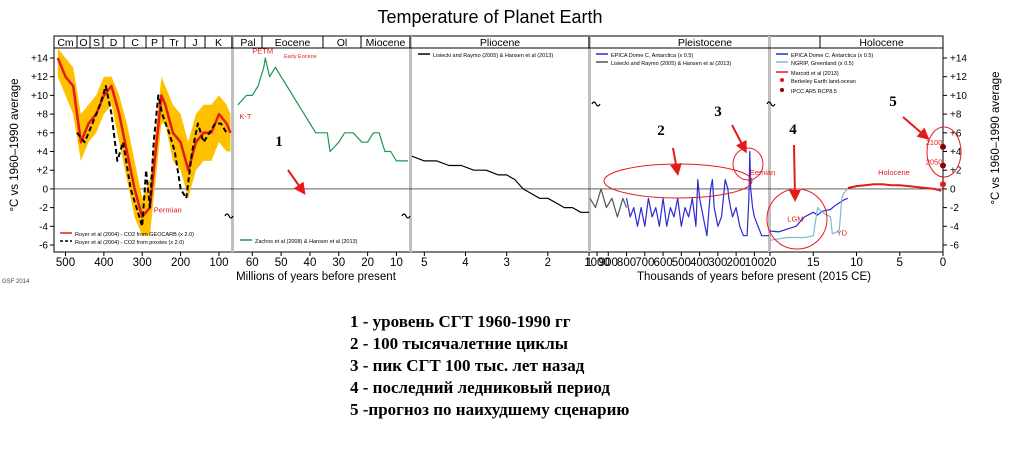 Image resolution: width=1022 pixels, height=449 pixels. Describe the element at coordinates (396, 263) in the screenshot. I see `x-tick-label: 10` at that location.